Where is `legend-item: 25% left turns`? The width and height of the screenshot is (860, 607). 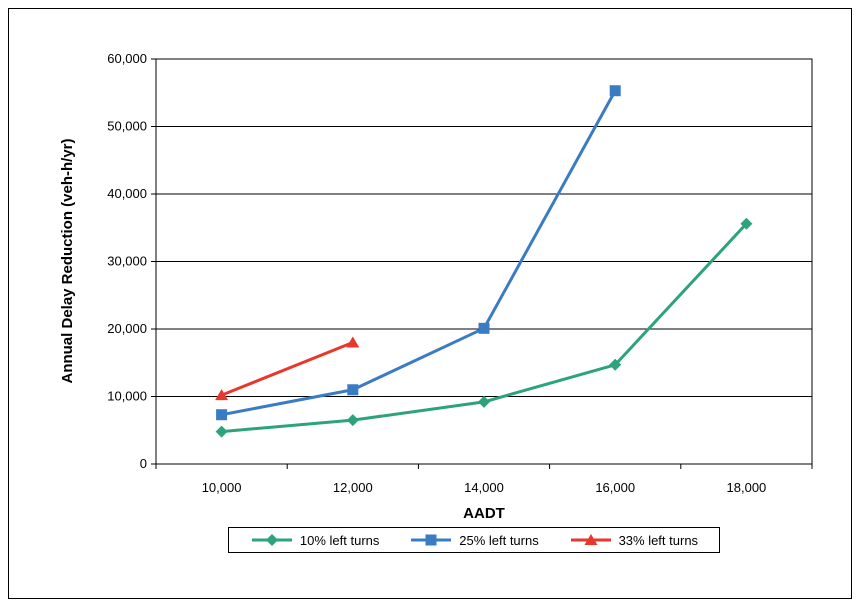
legend-item: 25% left turns is located at coordinates (474, 540).